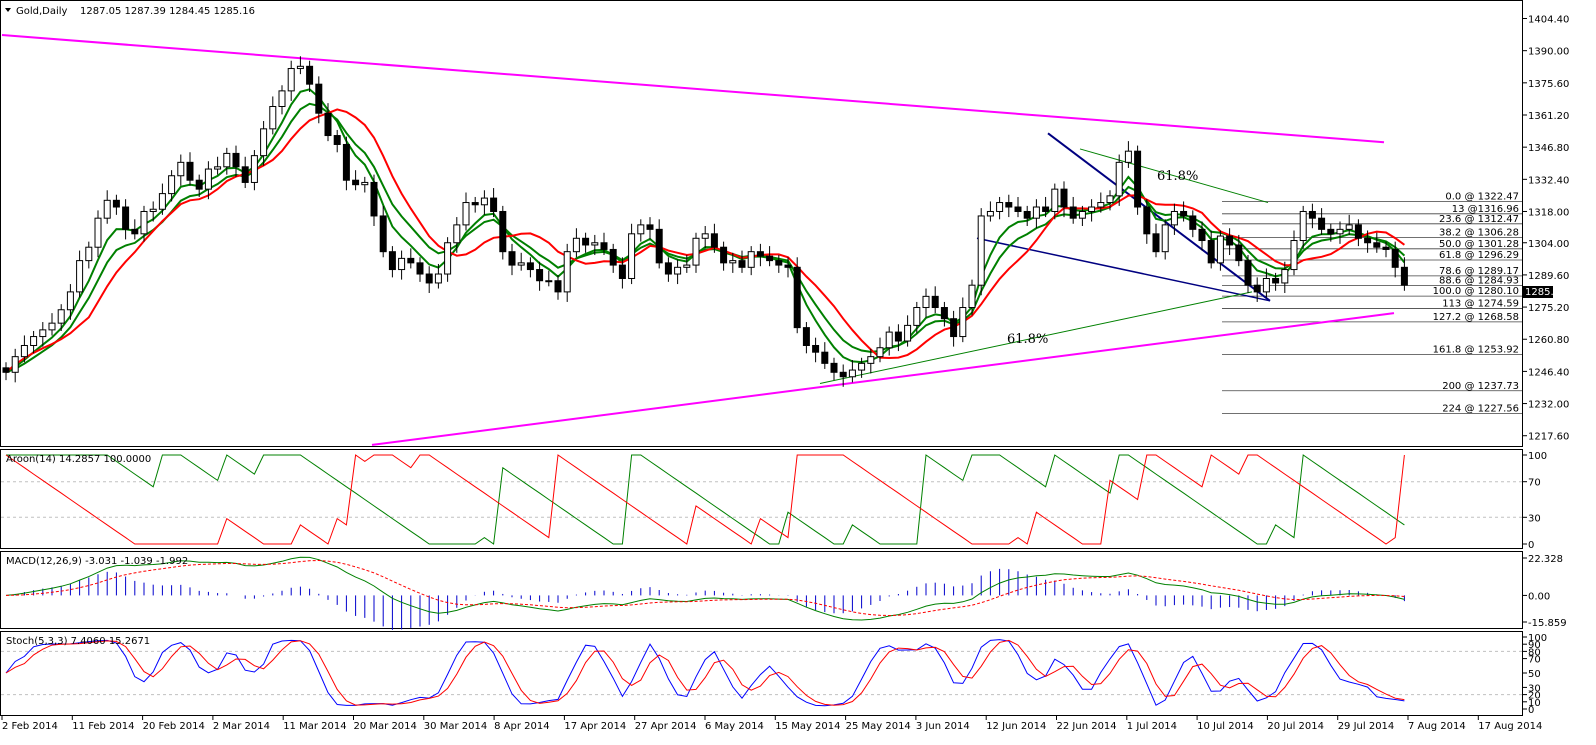 The image size is (1596, 745). Describe the element at coordinates (1548, 20) in the screenshot. I see `price-tick-label: 1404.40` at that location.